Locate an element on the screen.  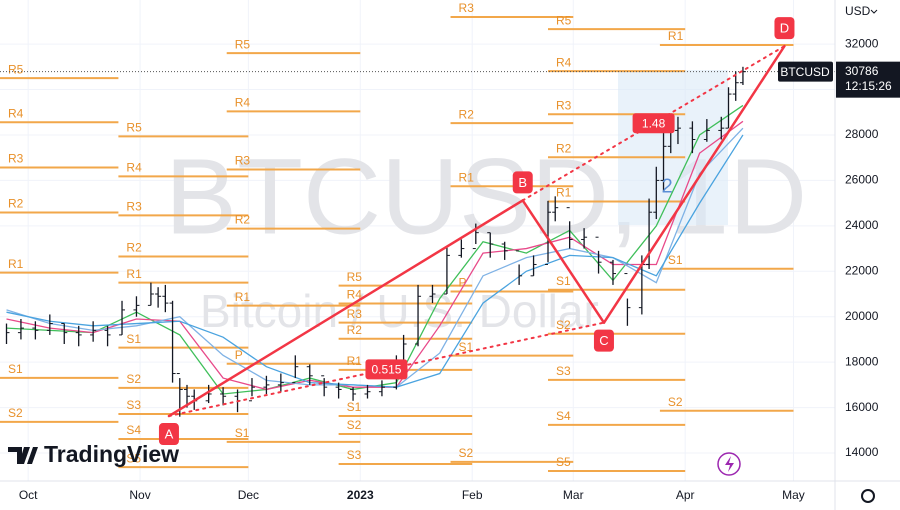
x-tick-label: Mar is located at coordinates (573, 495).